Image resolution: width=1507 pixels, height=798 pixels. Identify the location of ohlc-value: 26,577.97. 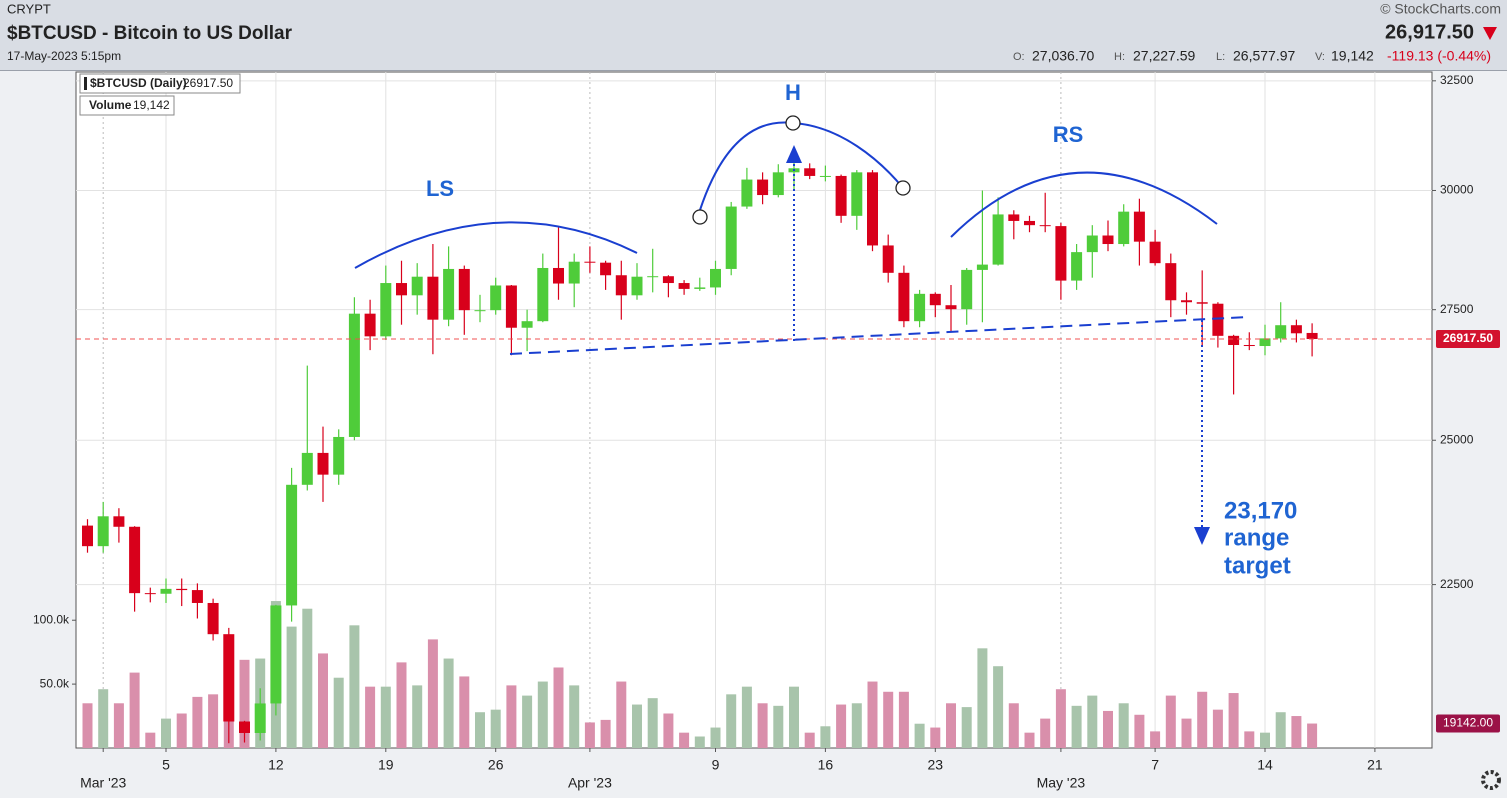
(1264, 56).